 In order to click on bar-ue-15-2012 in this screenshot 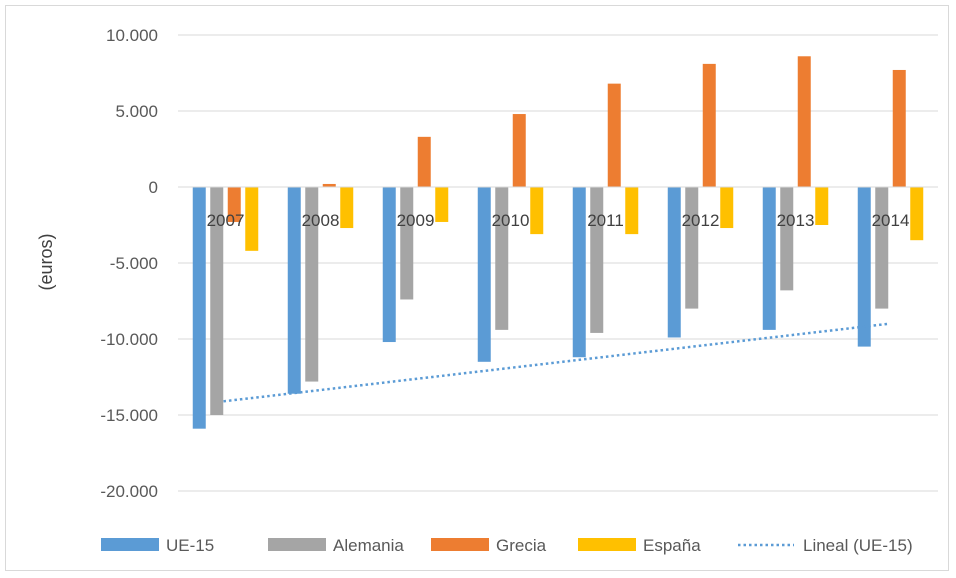, I will do `click(674, 262)`.